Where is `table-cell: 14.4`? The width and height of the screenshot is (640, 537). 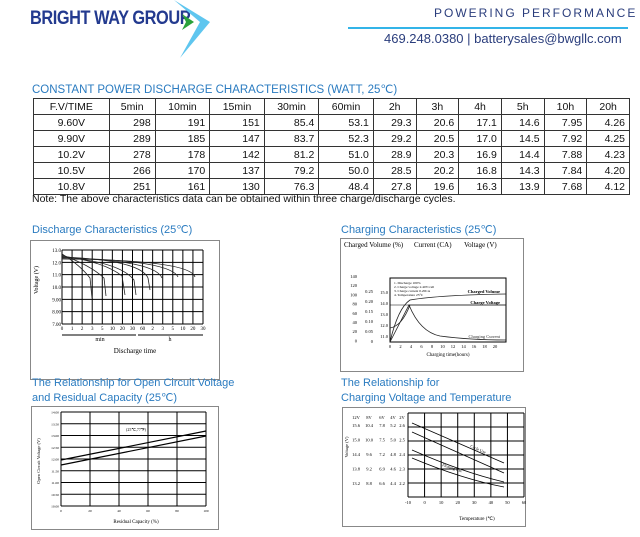 table-cell: 14.4 is located at coordinates (522, 154).